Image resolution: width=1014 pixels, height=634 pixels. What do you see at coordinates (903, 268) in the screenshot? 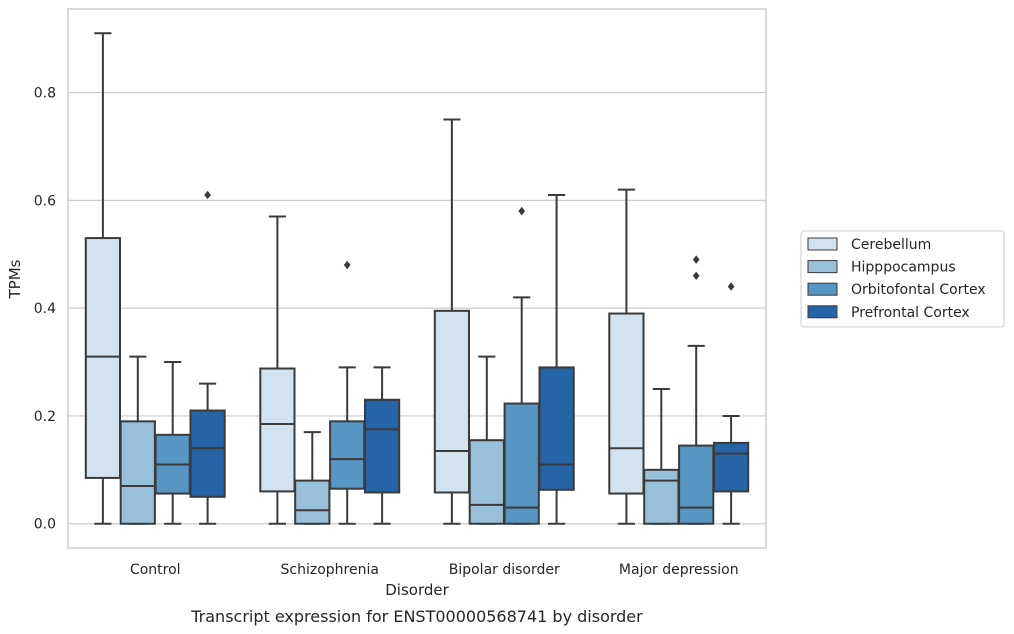
I see `legend-label: Hipppocampus` at bounding box center [903, 268].